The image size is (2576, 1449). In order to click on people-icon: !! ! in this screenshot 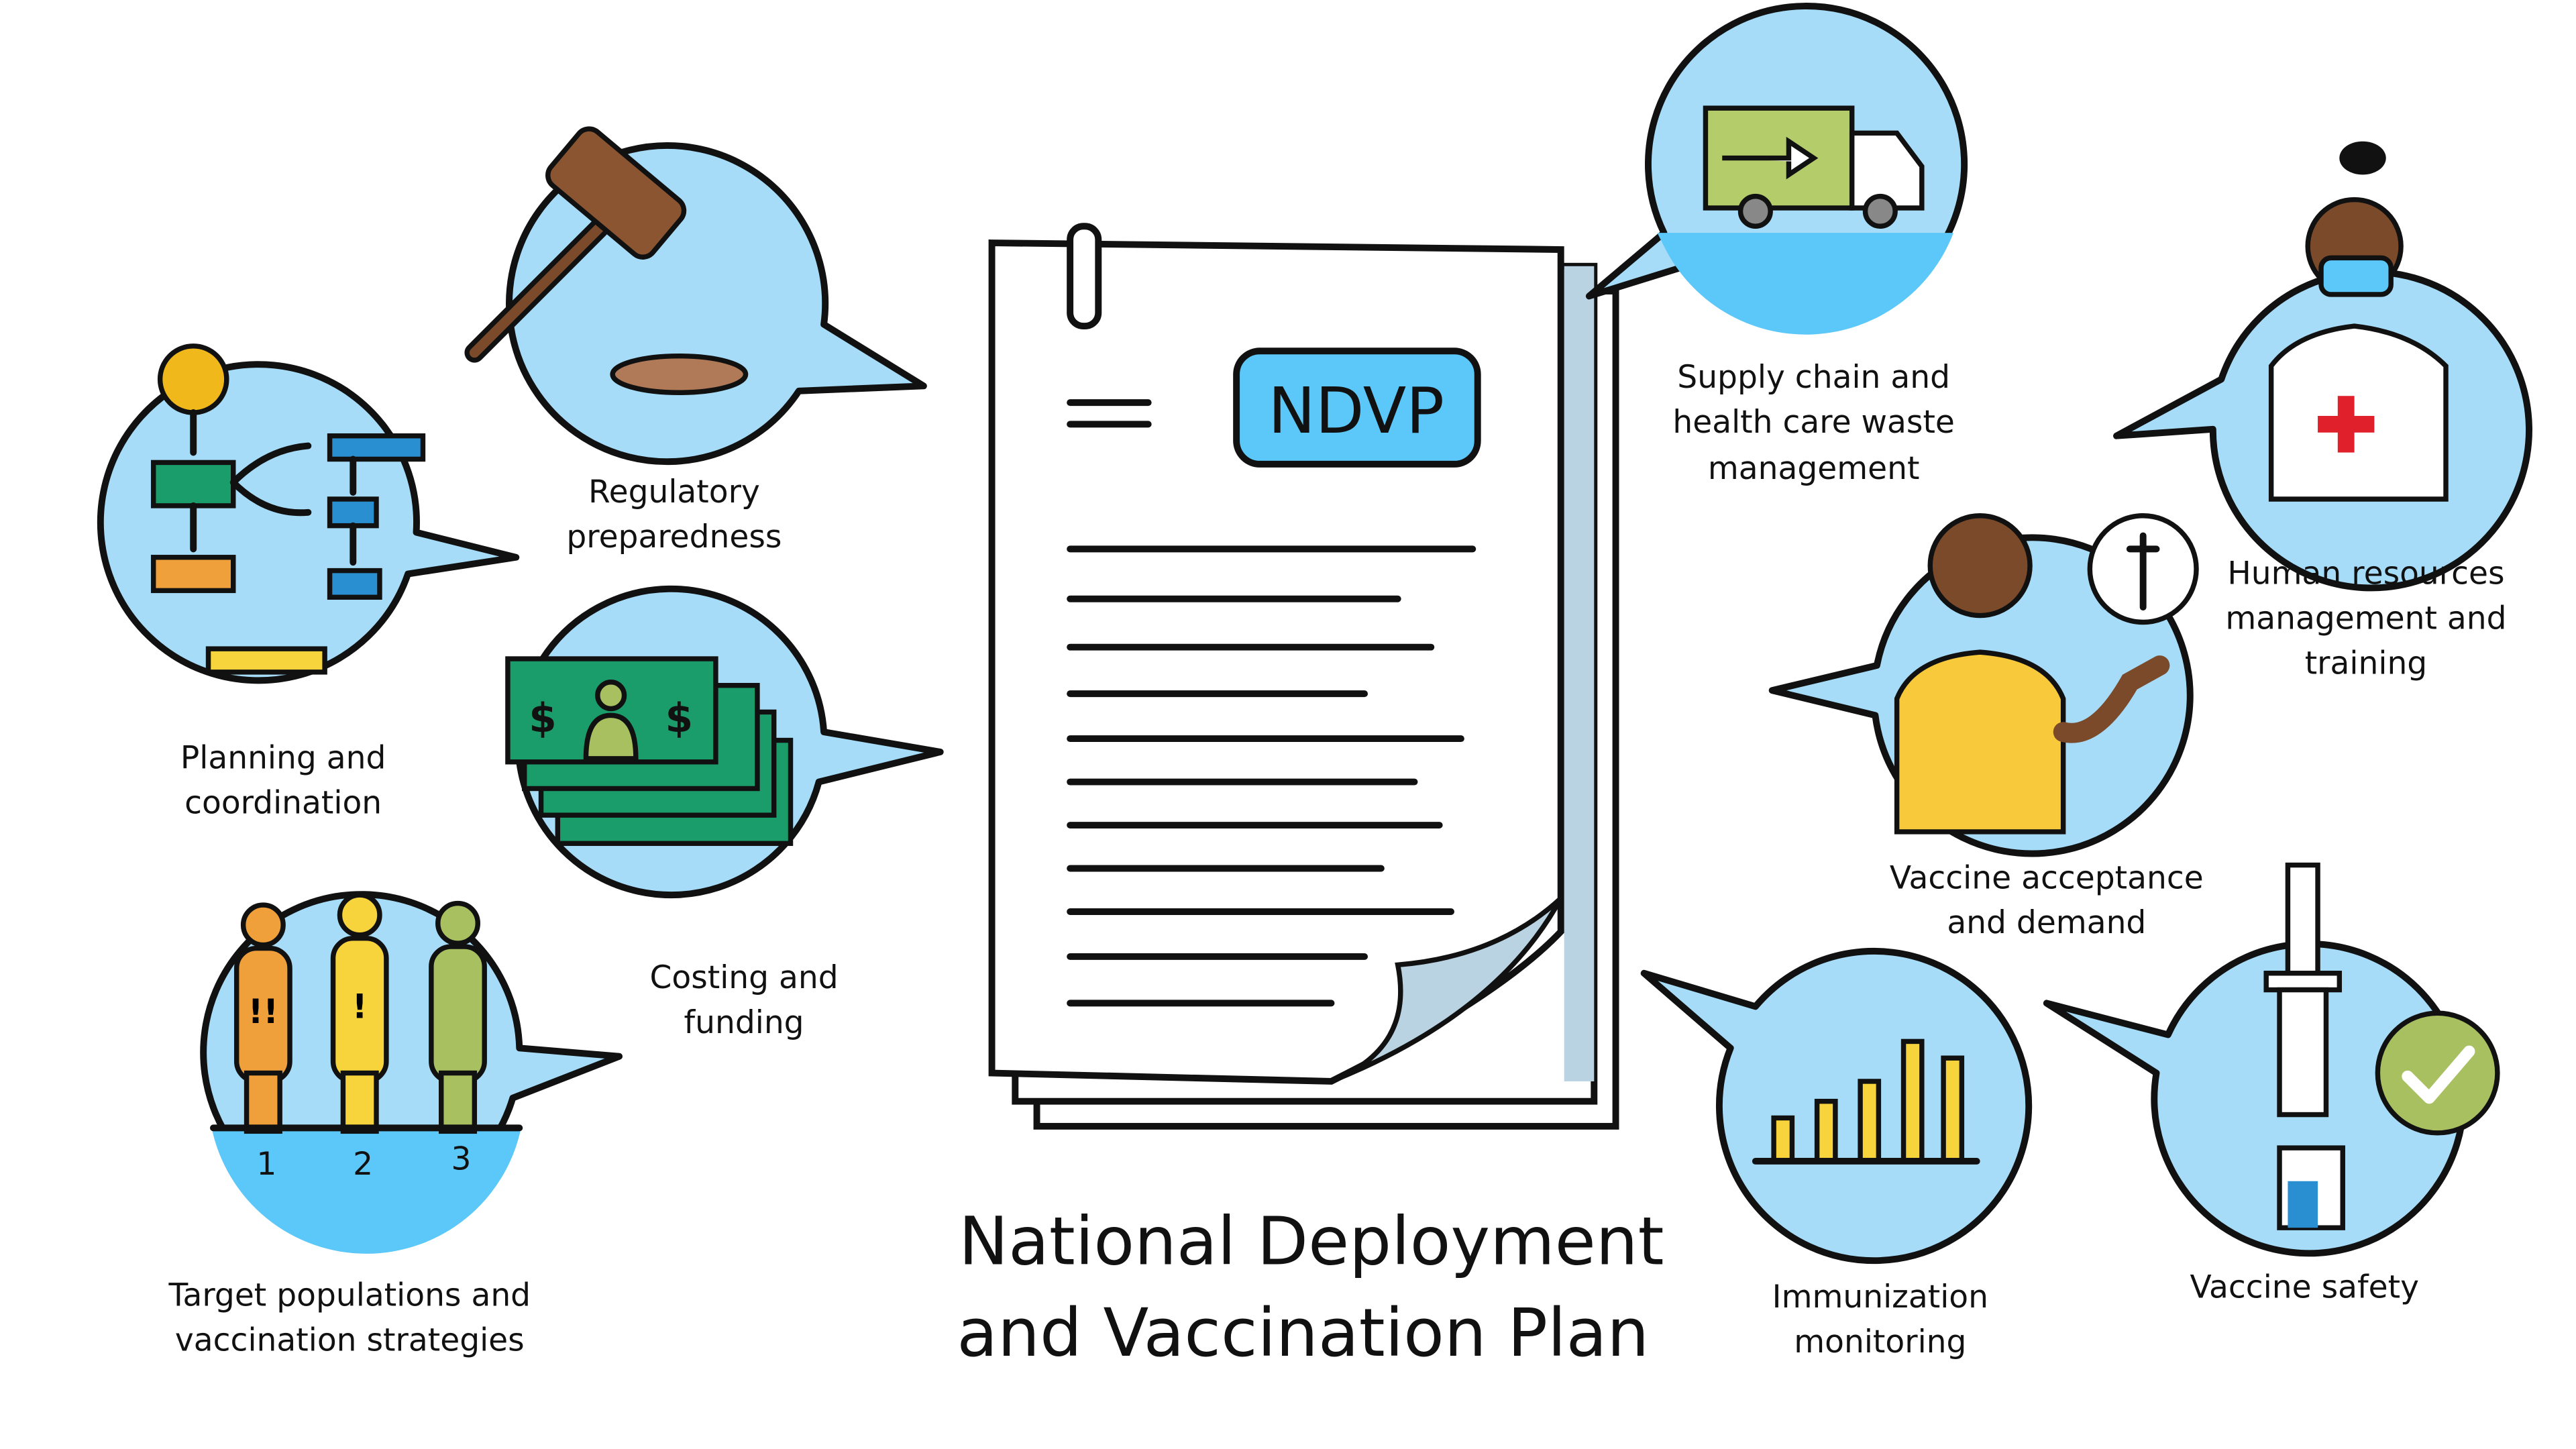, I will do `click(360, 1013)`.